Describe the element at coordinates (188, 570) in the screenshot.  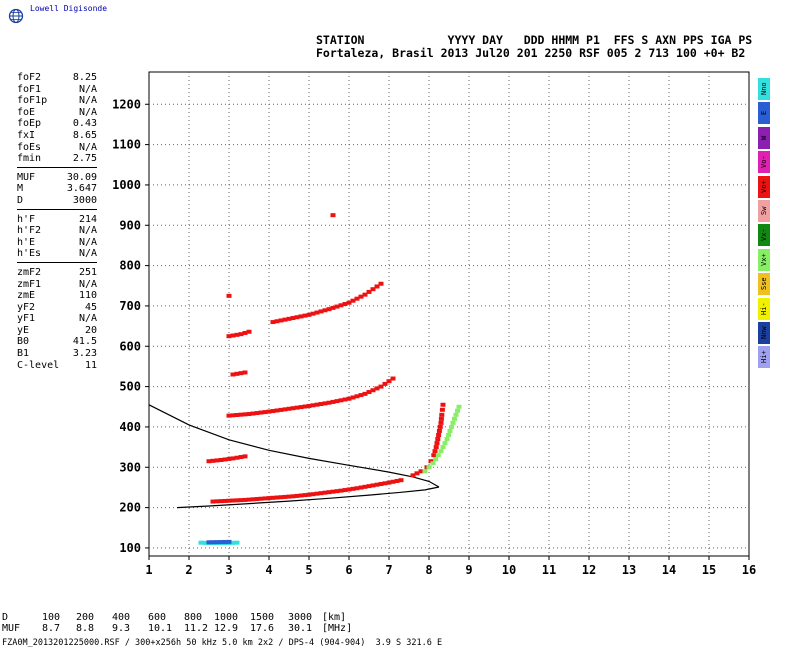
I see `x-tick-label: 2` at that location.